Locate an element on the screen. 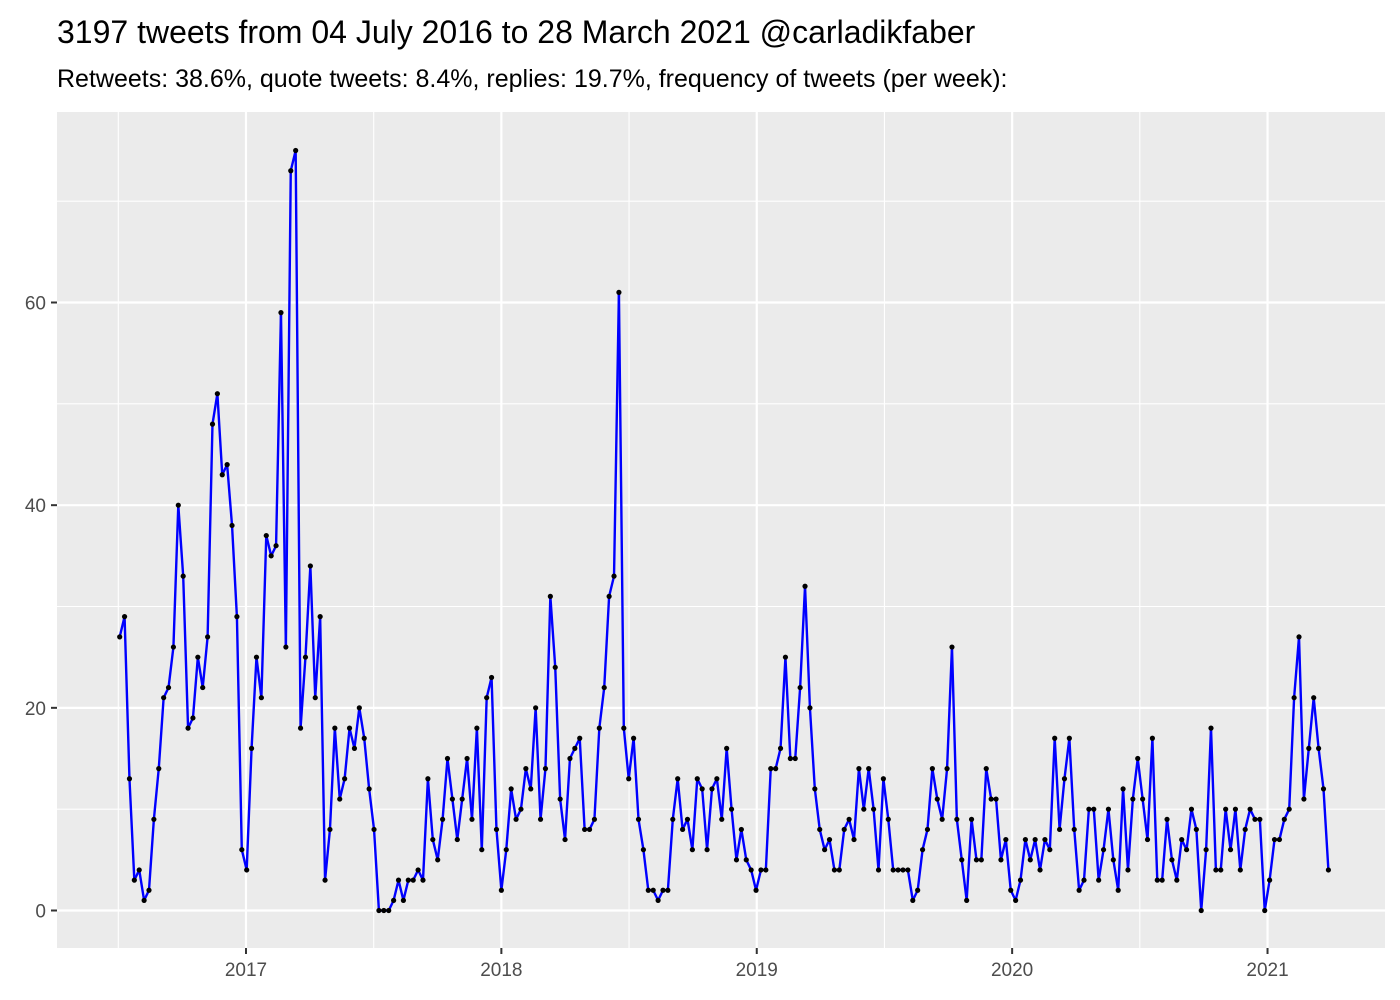  x-axis: 2017 2018 2019 2020 2021 is located at coordinates (757, 964).